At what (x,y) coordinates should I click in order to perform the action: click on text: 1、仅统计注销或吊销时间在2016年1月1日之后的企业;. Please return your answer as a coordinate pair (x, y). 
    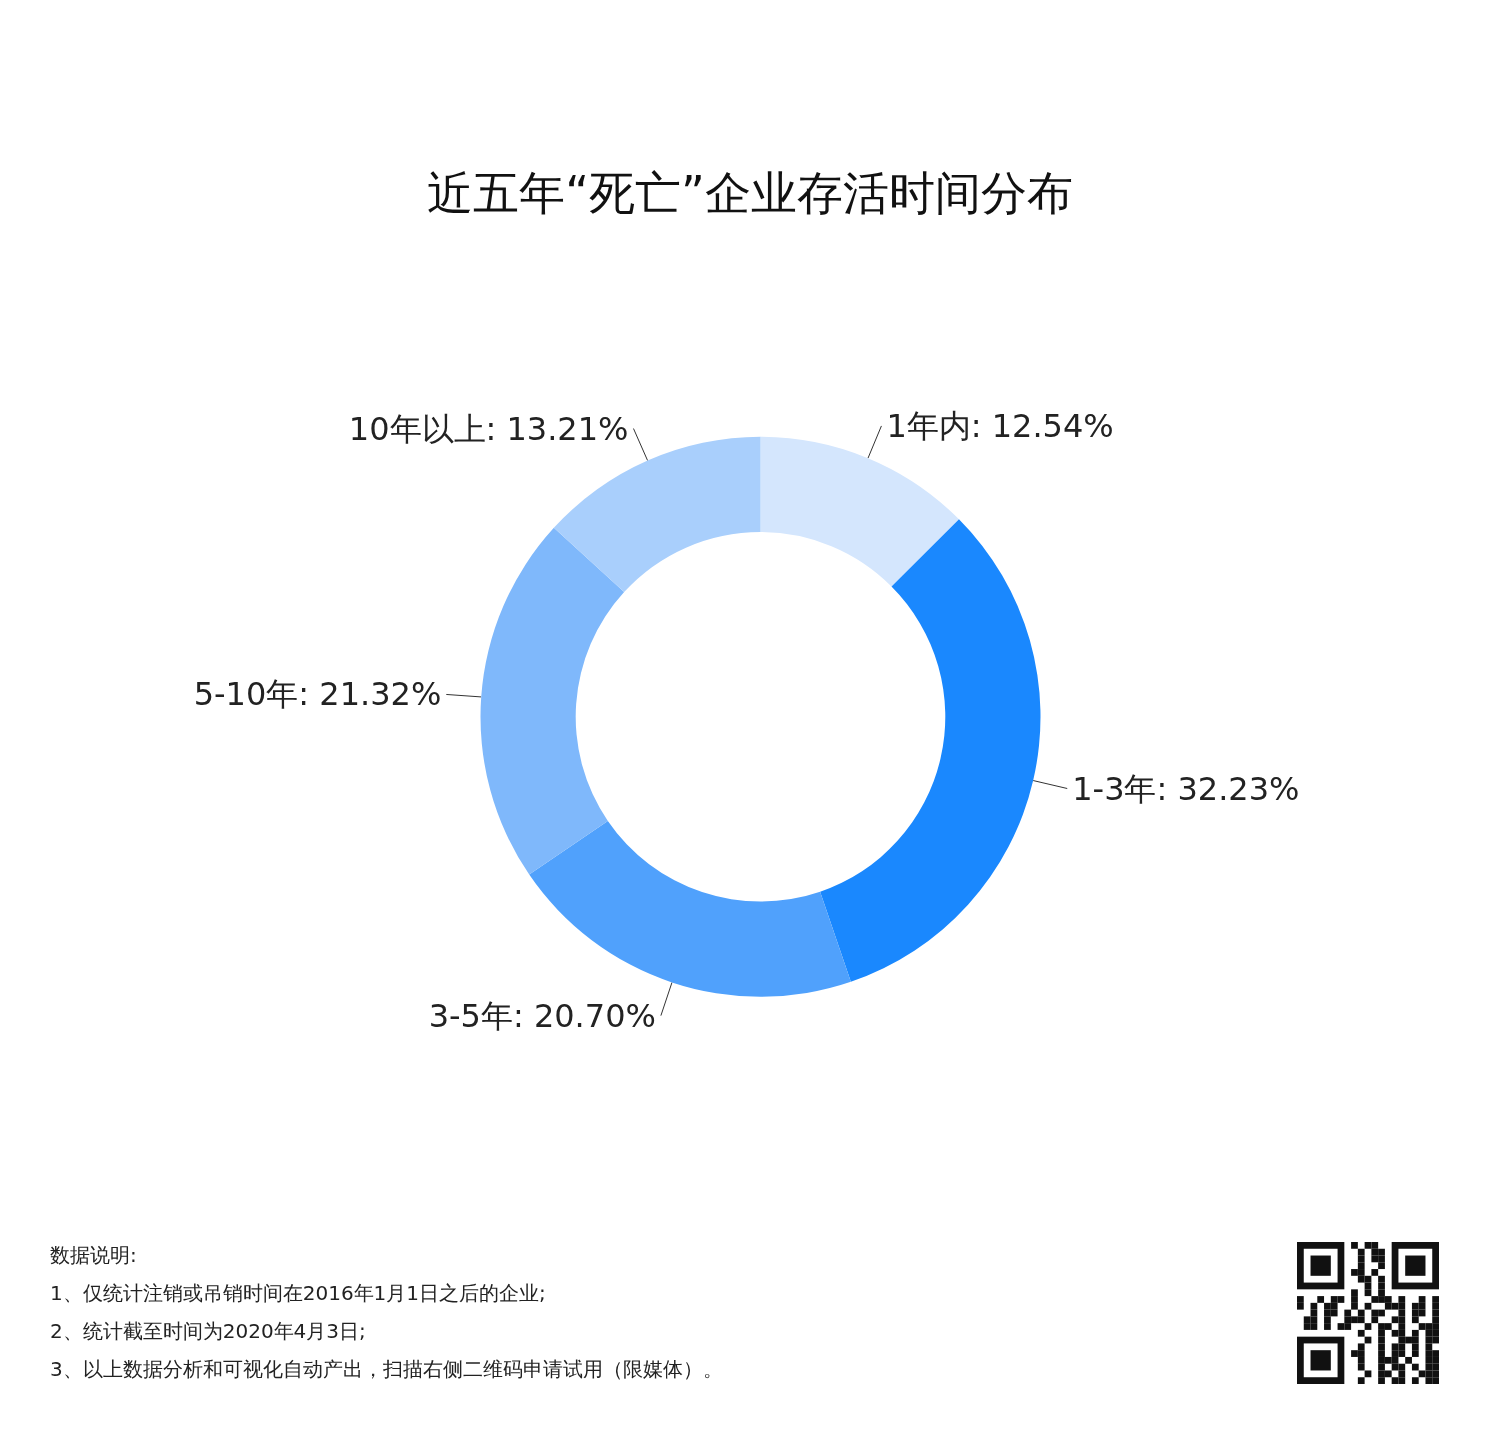
    Looking at the image, I should click on (298, 1293).